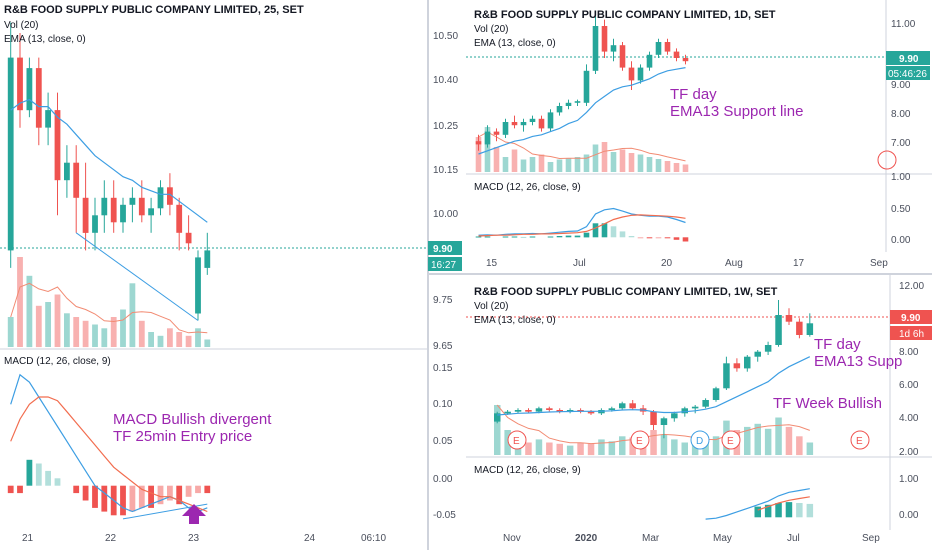  I want to click on p25-x-tick: 24, so click(310, 538).